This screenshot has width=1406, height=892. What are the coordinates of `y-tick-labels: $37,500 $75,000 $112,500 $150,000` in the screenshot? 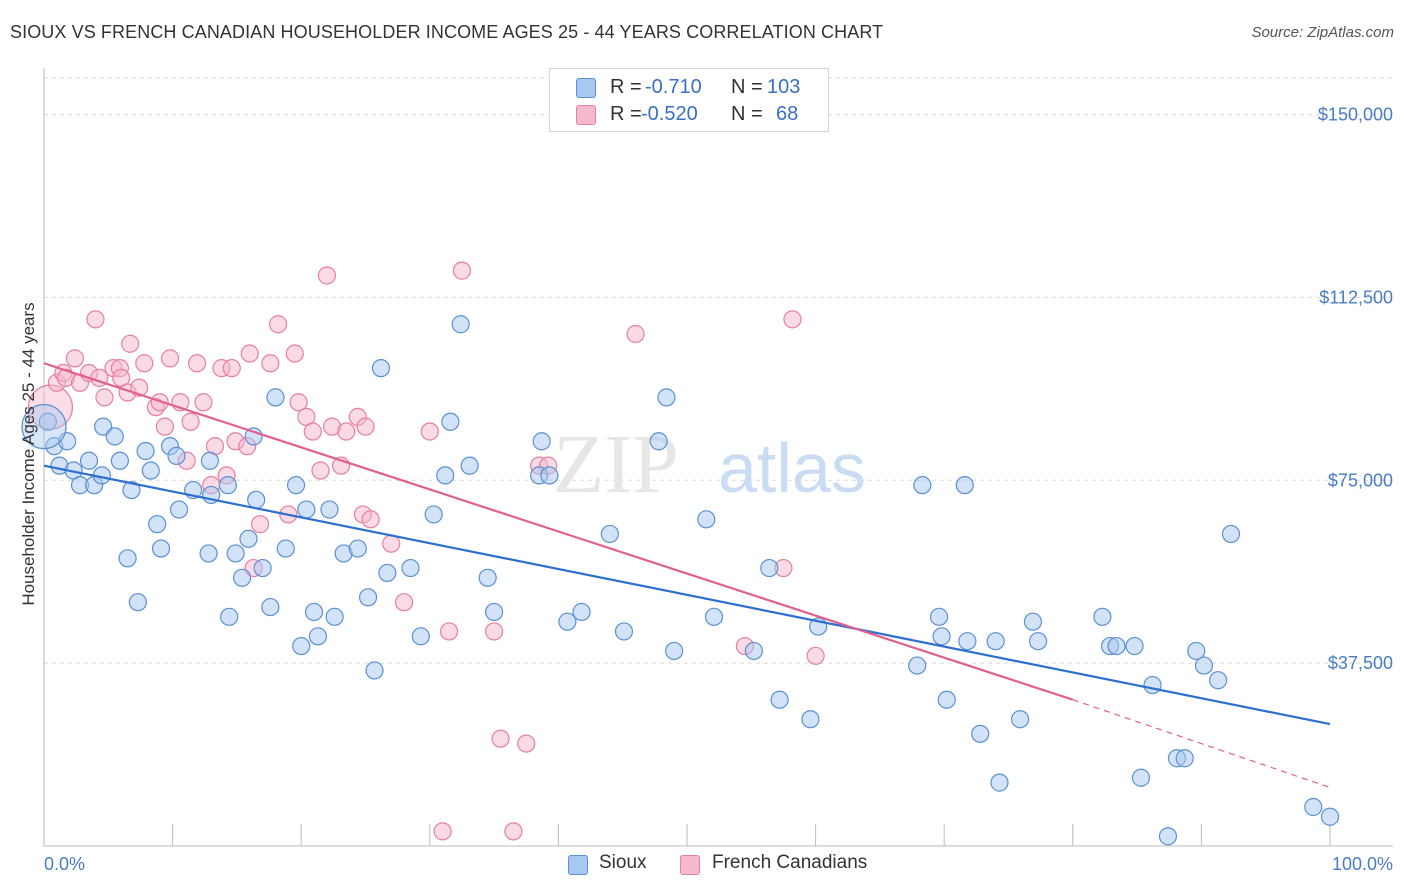 It's located at (1355, 389).